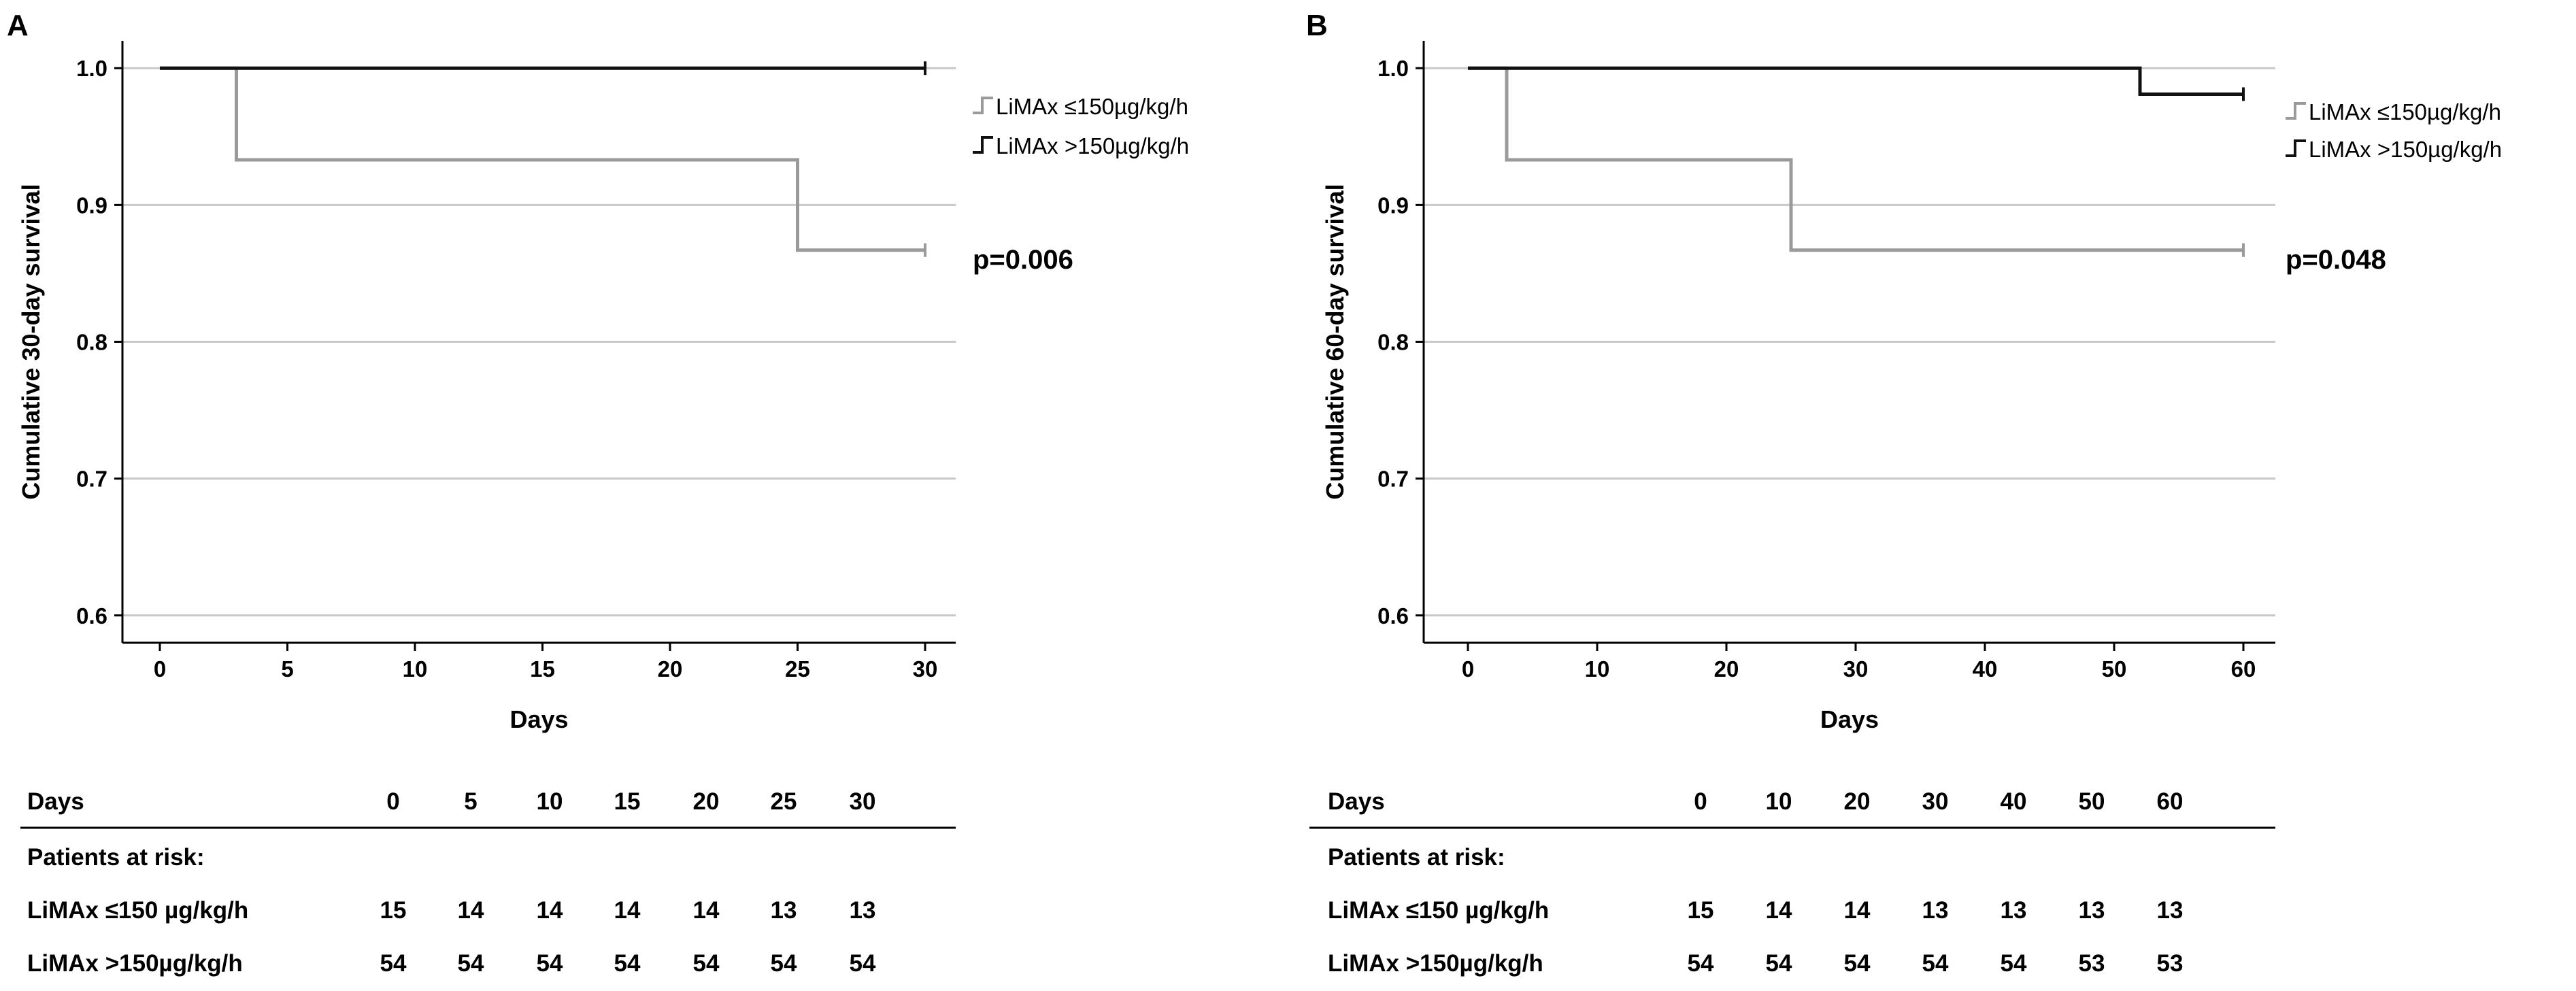 This screenshot has width=2576, height=991. Describe the element at coordinates (2243, 669) in the screenshot. I see `x-tick-label: 60` at that location.